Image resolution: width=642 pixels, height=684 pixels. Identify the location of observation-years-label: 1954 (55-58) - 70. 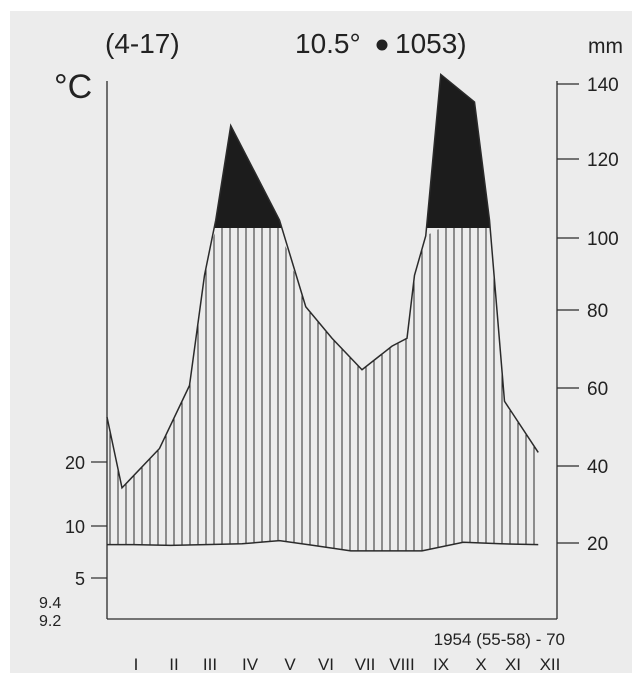
(499, 639).